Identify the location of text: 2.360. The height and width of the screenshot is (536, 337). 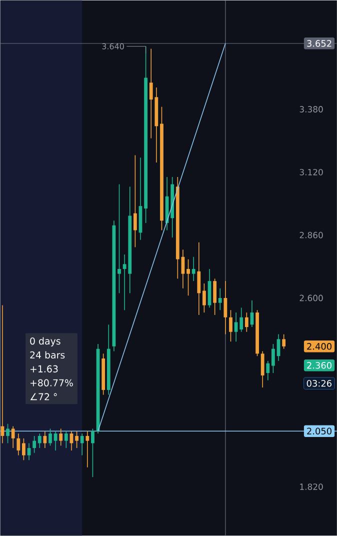
(319, 365).